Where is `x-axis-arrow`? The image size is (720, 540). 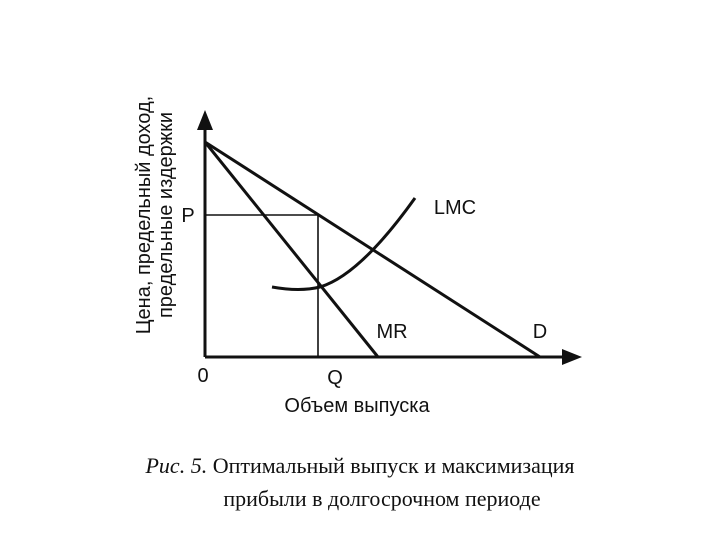
x-axis-arrow is located at coordinates (572, 357).